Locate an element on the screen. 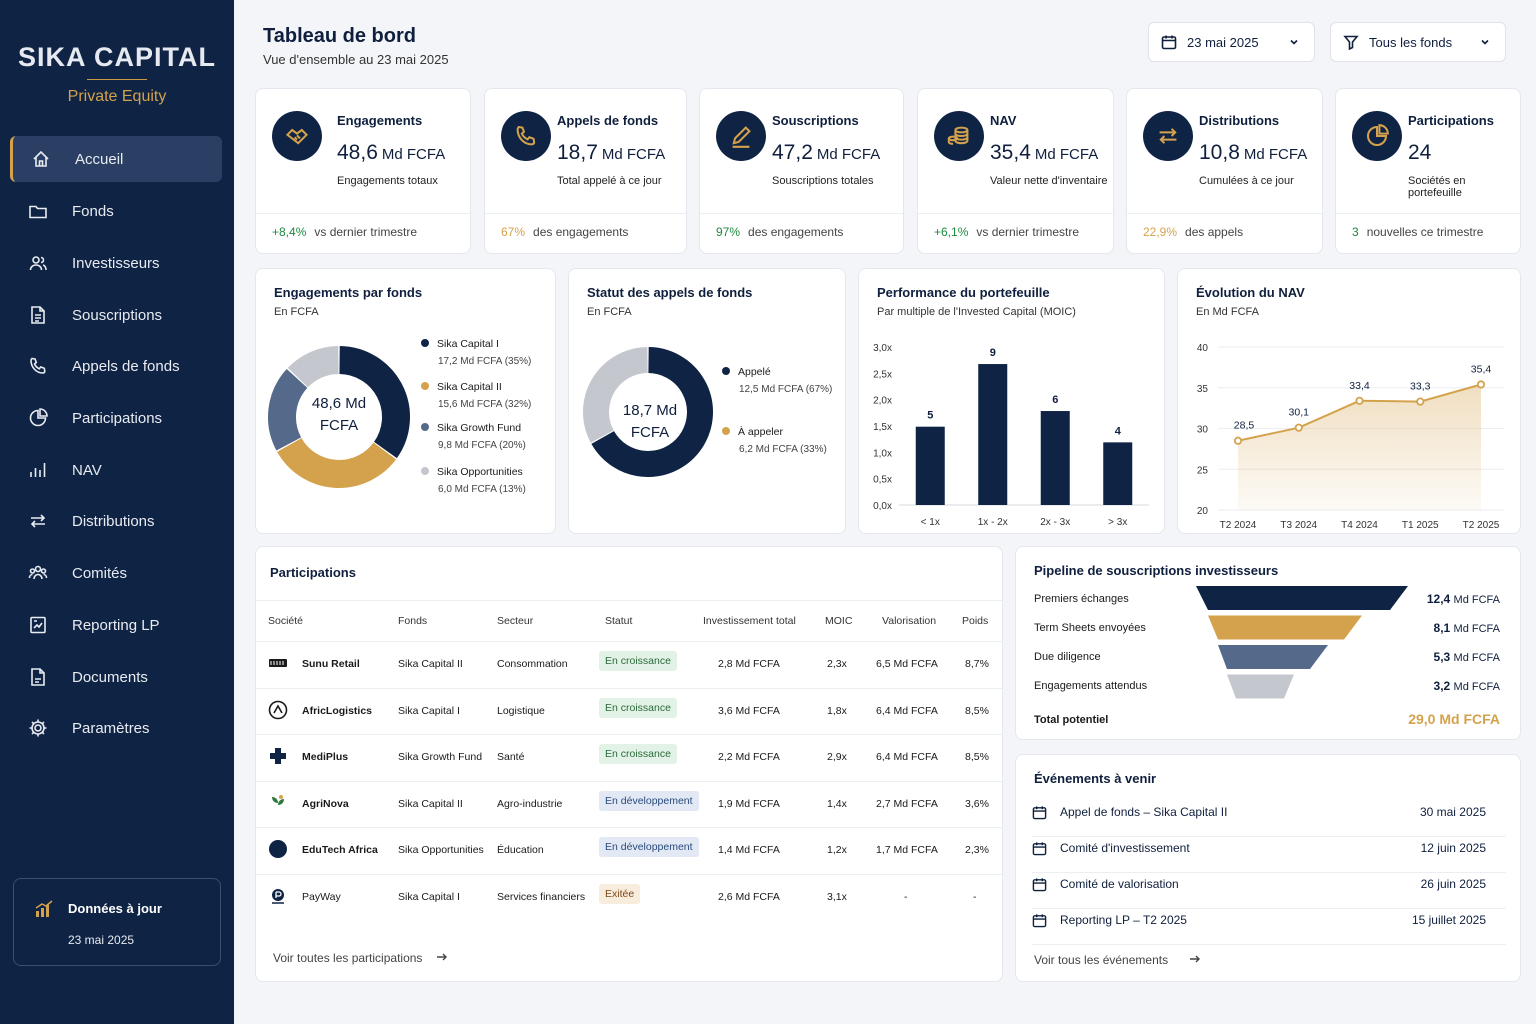 The height and width of the screenshot is (1024, 1536). event-item: Comité d'investissement 12 juin 2025 is located at coordinates (1269, 855).